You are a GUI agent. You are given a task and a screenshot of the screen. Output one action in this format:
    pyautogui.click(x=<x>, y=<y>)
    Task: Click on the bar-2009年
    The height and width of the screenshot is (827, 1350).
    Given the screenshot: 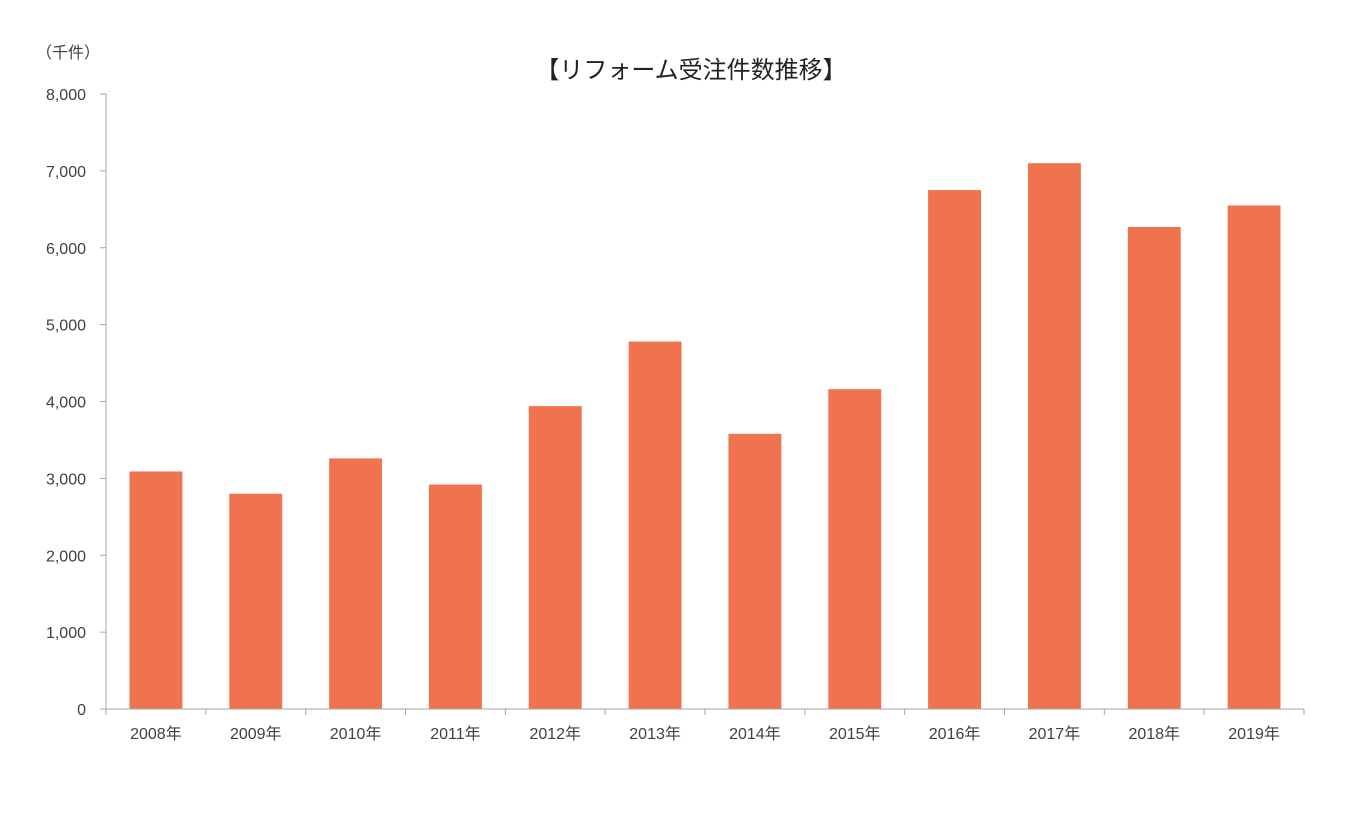 What is the action you would take?
    pyautogui.click(x=256, y=601)
    